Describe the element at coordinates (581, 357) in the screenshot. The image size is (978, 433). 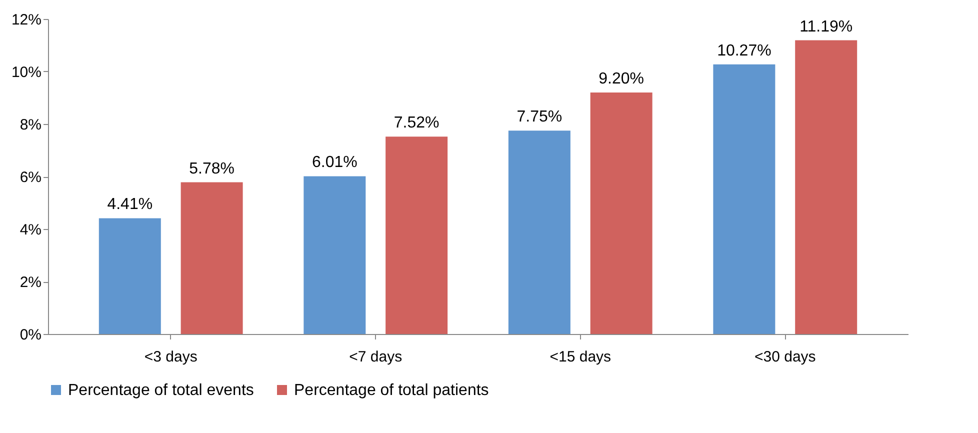
I see `x-tick-label: <15 days` at that location.